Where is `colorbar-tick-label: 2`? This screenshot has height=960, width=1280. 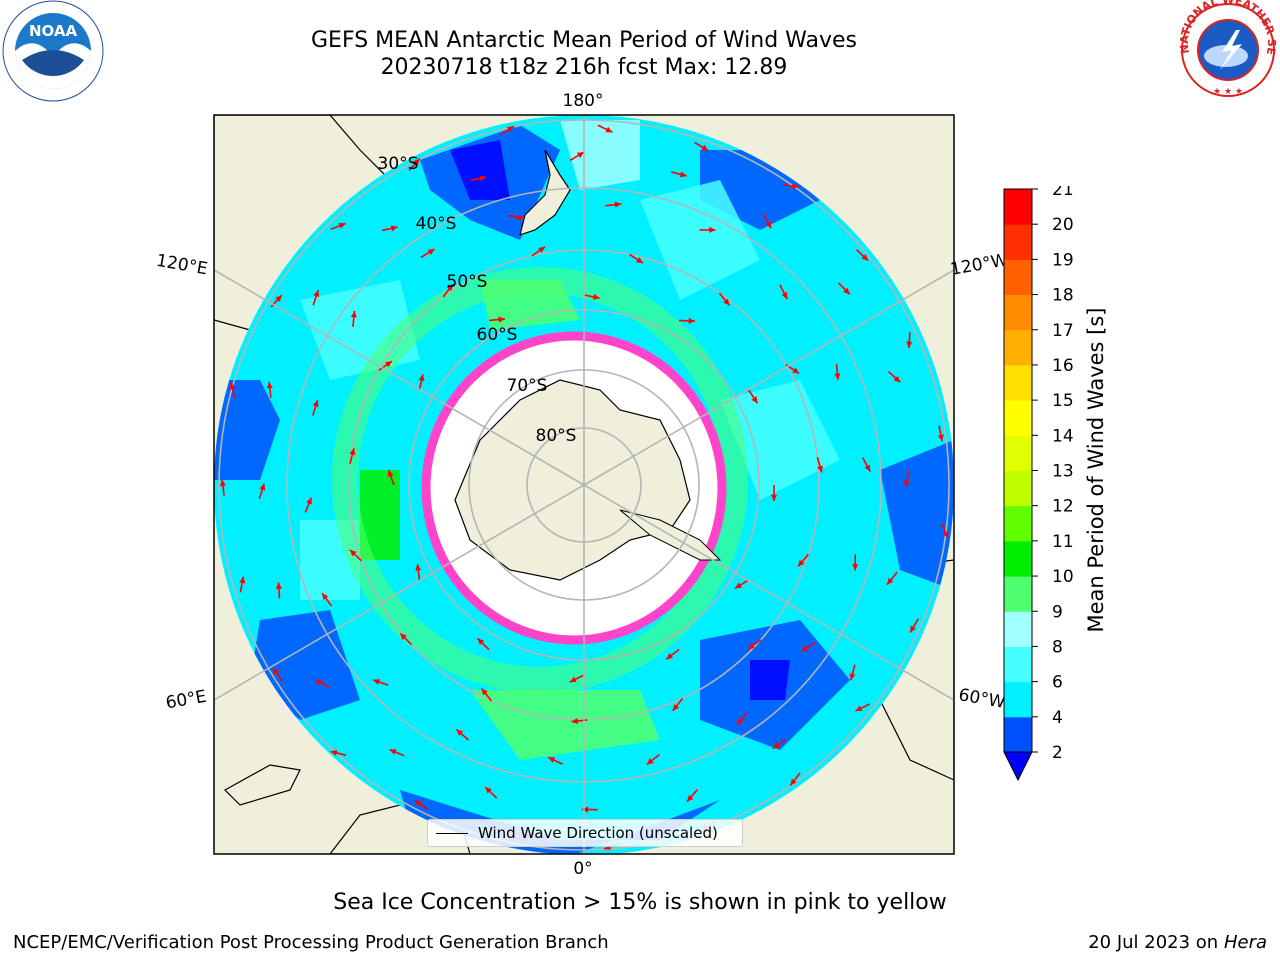 colorbar-tick-label: 2 is located at coordinates (1057, 753).